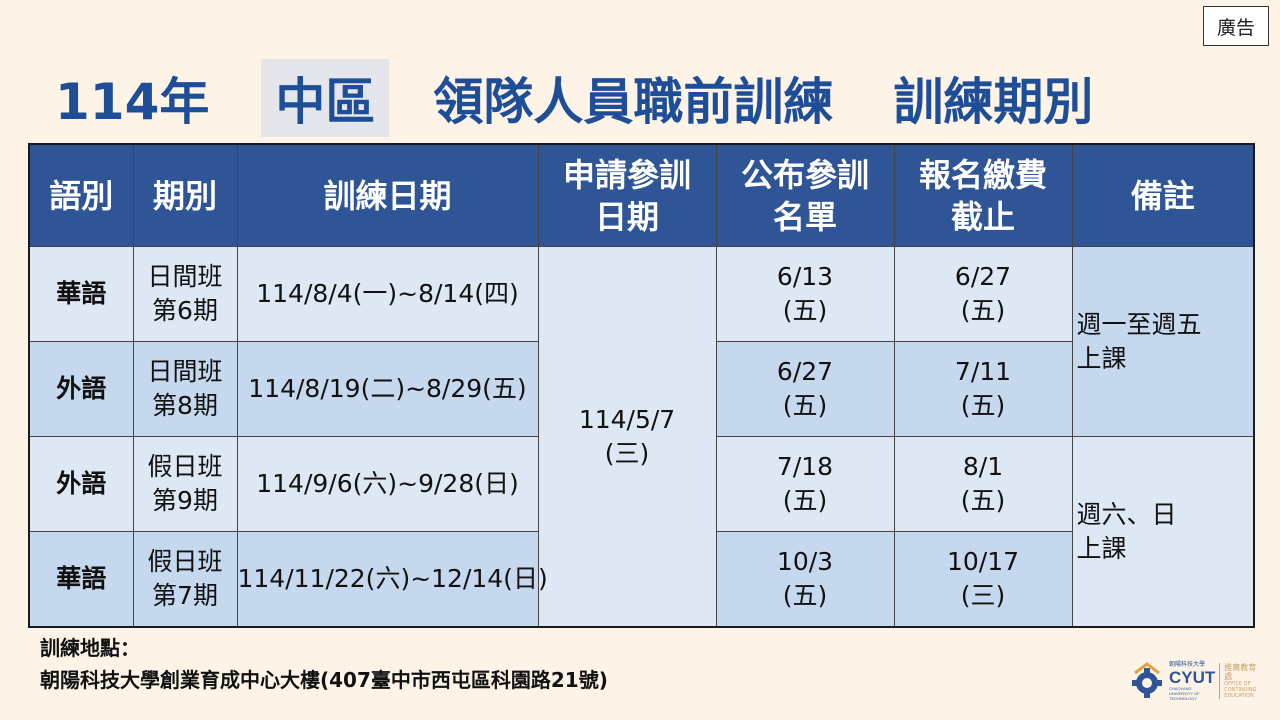  I want to click on cell-note: 週六、日 上課, so click(1163, 532).